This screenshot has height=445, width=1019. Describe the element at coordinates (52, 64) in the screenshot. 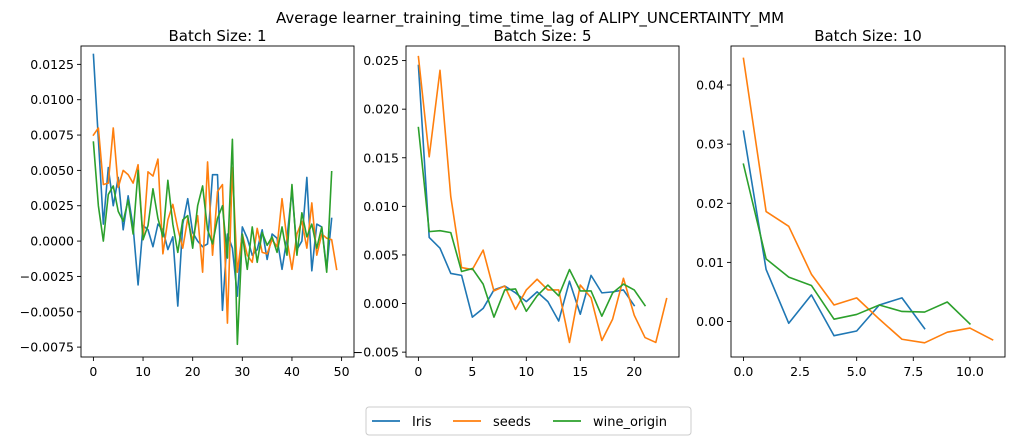

I see `y-tick-label: 0.0125` at that location.